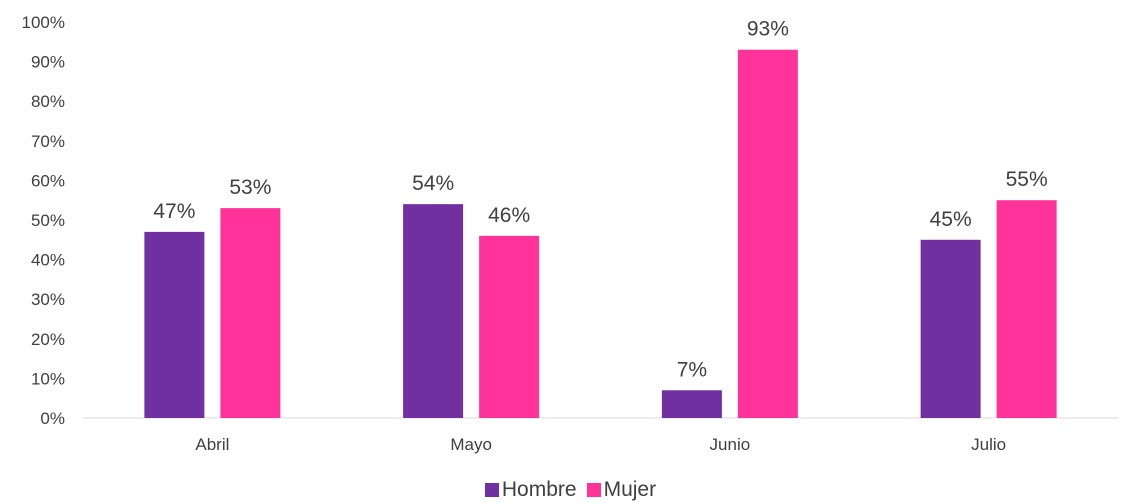 The height and width of the screenshot is (503, 1141). I want to click on data-label-hombre-mayo: 54%, so click(433, 183).